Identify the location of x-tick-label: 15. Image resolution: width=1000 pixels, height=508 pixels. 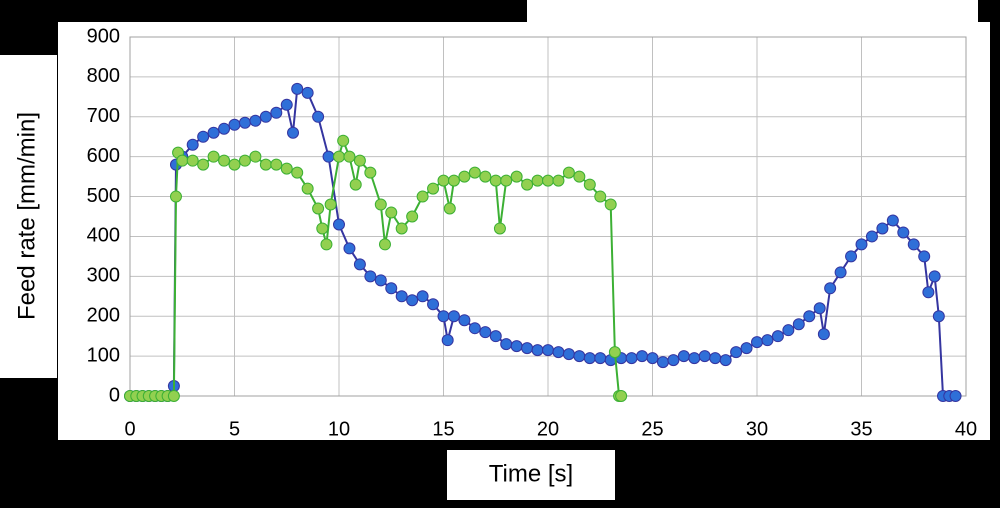
(443, 429).